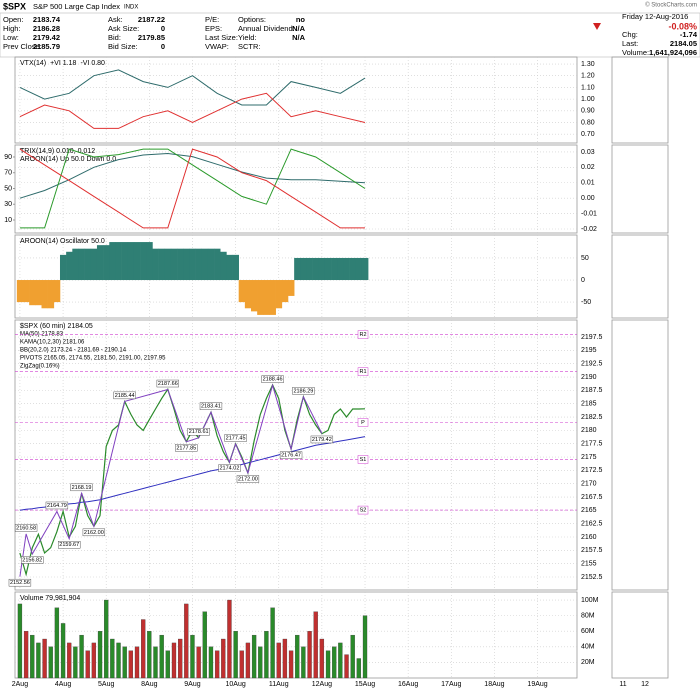 The image size is (700, 690). I want to click on y-tick-label: 2182.5, so click(592, 417).